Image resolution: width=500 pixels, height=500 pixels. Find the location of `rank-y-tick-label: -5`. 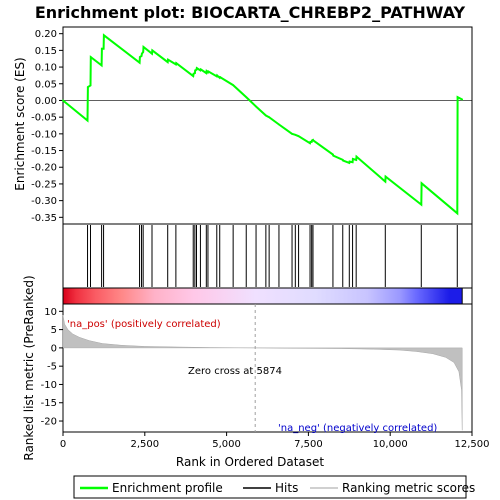

rank-y-tick-label: -5 is located at coordinates (52, 367).